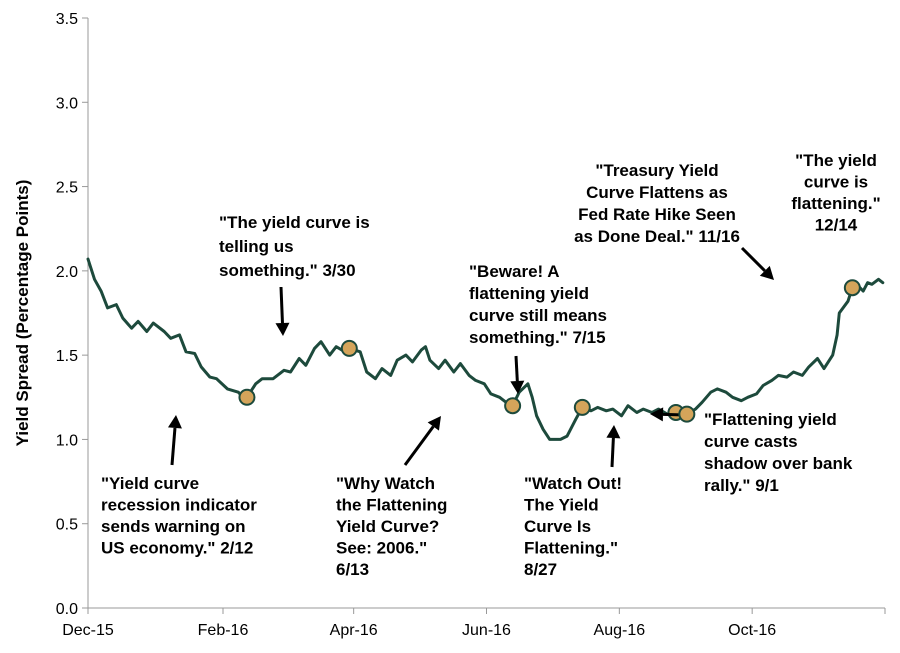  Describe the element at coordinates (72, 314) in the screenshot. I see `y-ticks: 0.0 0.5 1.0 1.5 2.0 2.5 3.0 3.5` at that location.